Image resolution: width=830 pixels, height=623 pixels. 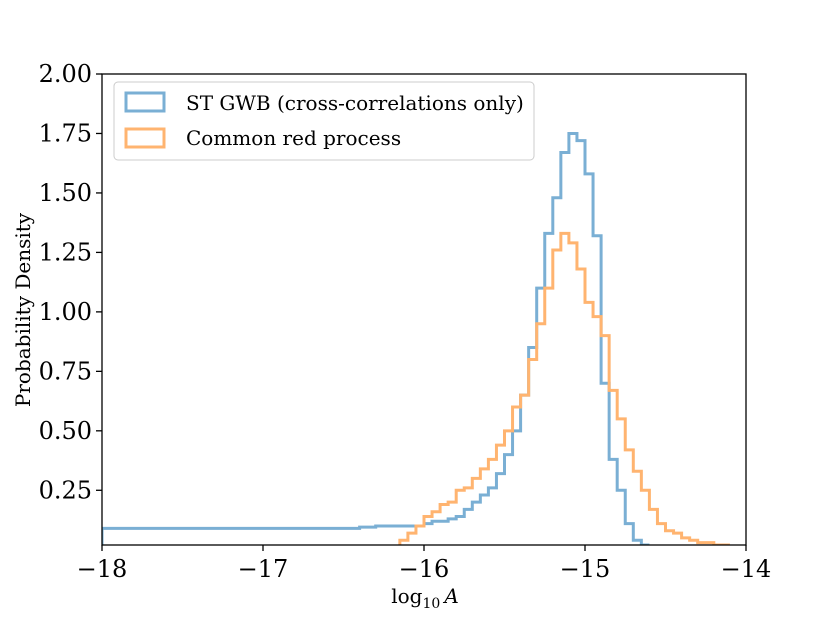 What do you see at coordinates (424, 569) in the screenshot?
I see `x-tick-label: −16` at bounding box center [424, 569].